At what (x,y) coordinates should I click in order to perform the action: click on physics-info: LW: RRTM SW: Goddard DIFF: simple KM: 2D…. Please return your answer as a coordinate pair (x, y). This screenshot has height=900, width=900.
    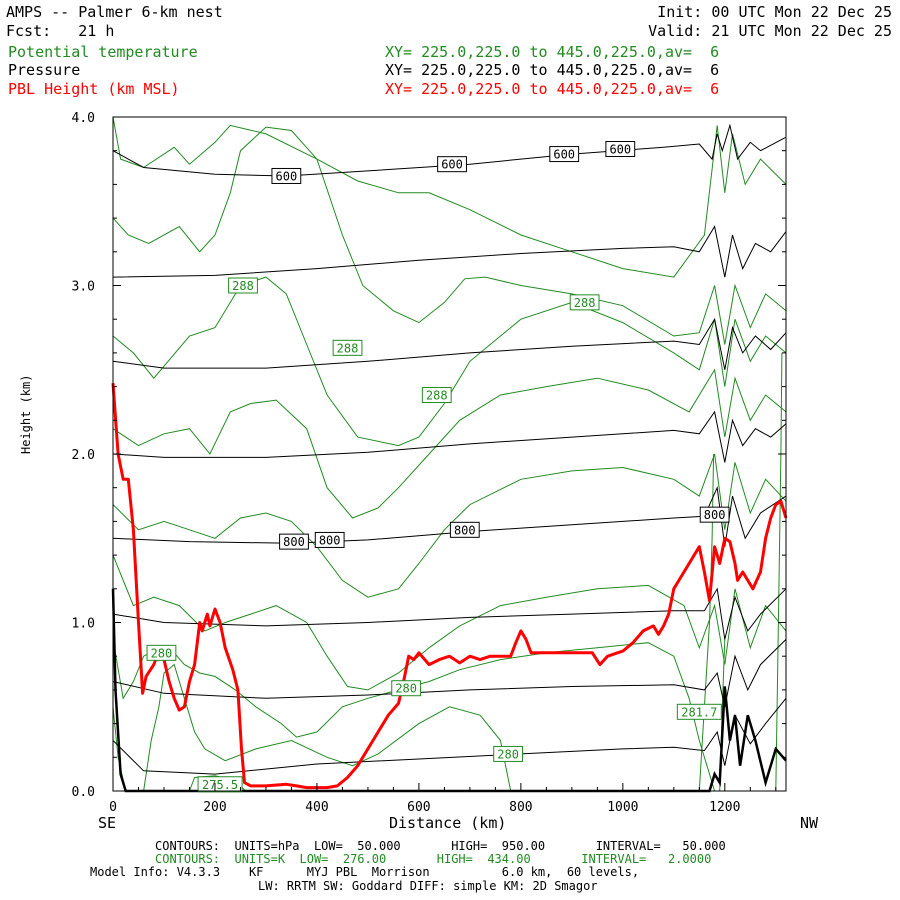
    Looking at the image, I should click on (428, 886).